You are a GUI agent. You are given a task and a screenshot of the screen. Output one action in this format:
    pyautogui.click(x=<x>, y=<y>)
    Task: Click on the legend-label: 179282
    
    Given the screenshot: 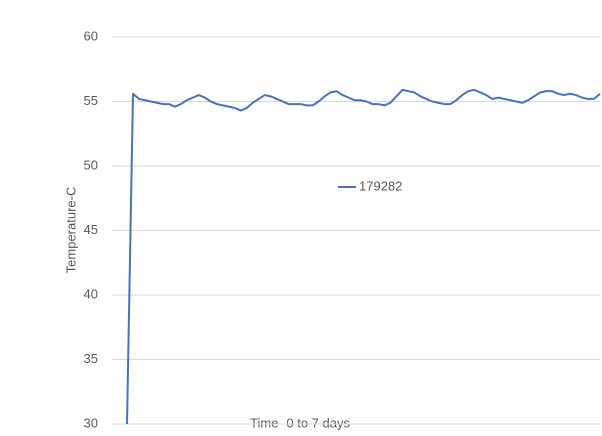 What is the action you would take?
    pyautogui.click(x=380, y=185)
    